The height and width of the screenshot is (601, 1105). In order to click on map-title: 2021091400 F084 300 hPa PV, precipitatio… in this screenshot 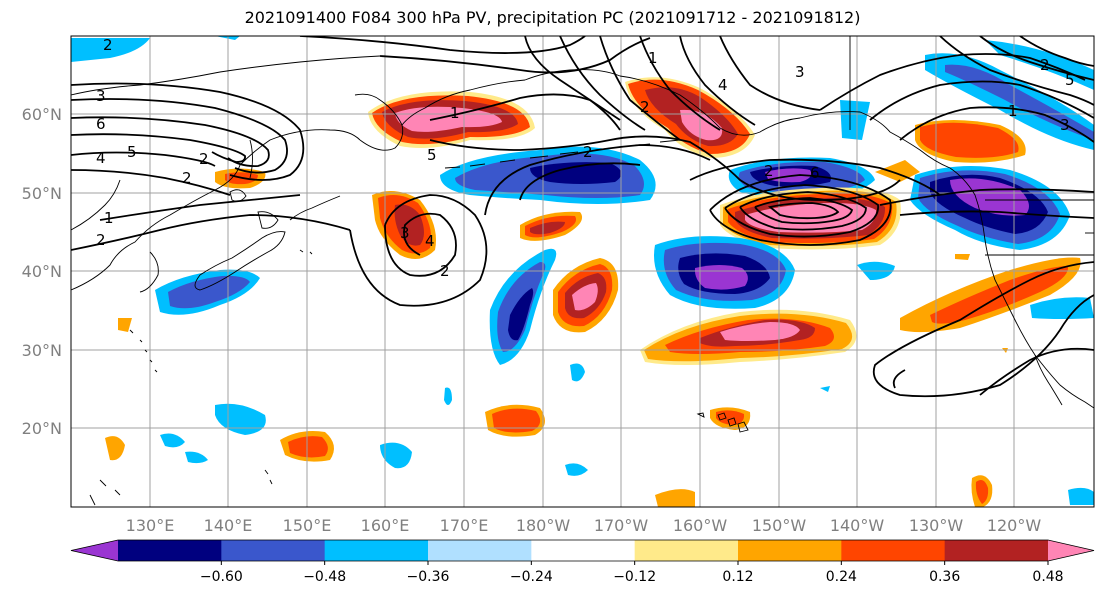, I will do `click(552, 17)`.